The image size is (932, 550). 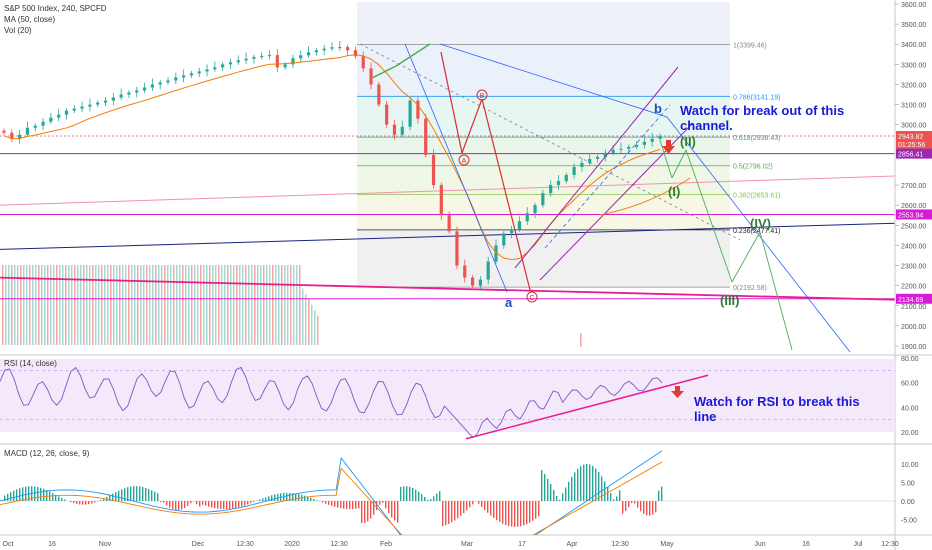 What do you see at coordinates (198, 544) in the screenshot?
I see `time-tick-label: Dec` at bounding box center [198, 544].